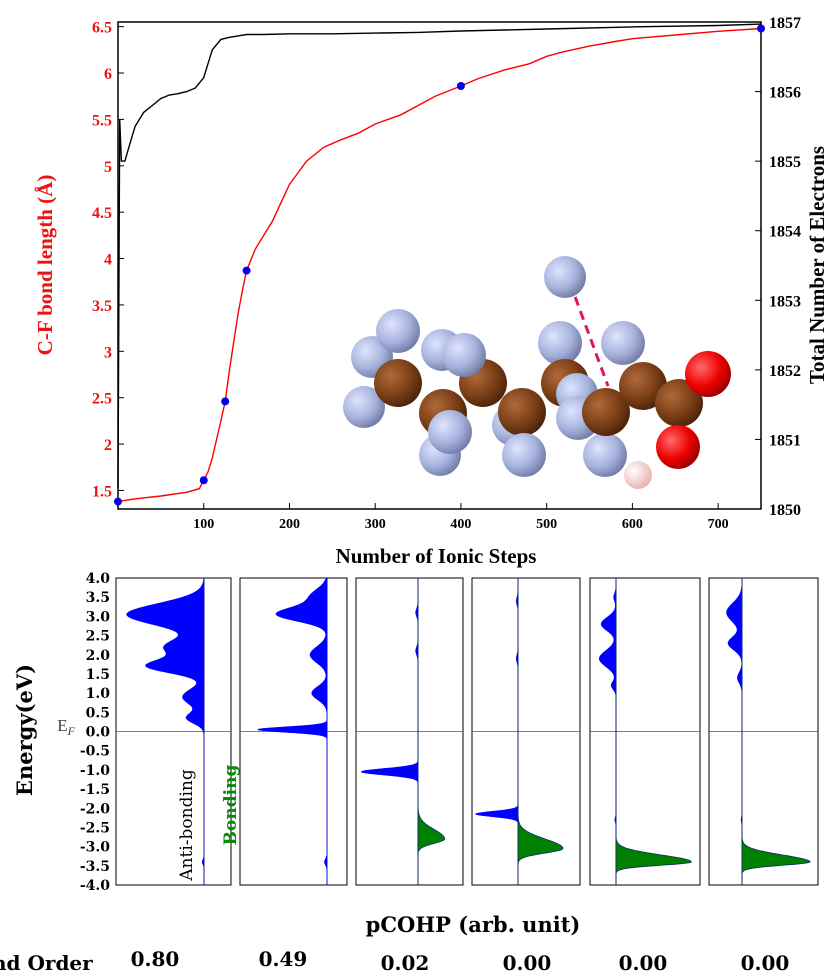  Describe the element at coordinates (460, 524) in the screenshot. I see `x-tick-label: 400` at that location.